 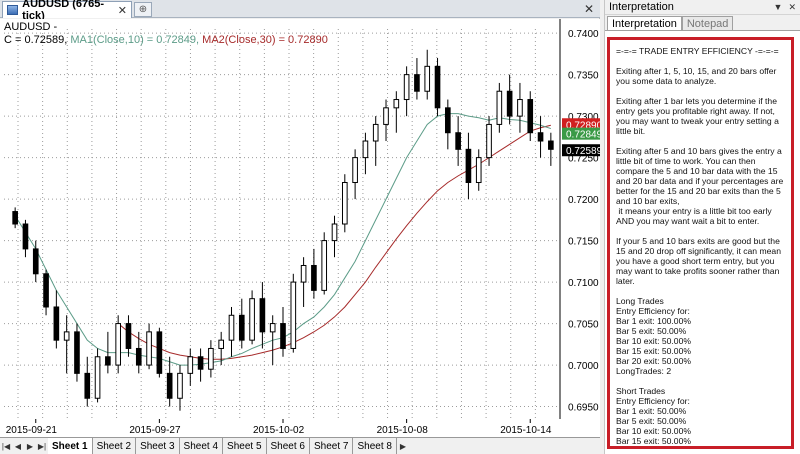 What do you see at coordinates (581, 150) in the screenshot?
I see `price-tag` at bounding box center [581, 150].